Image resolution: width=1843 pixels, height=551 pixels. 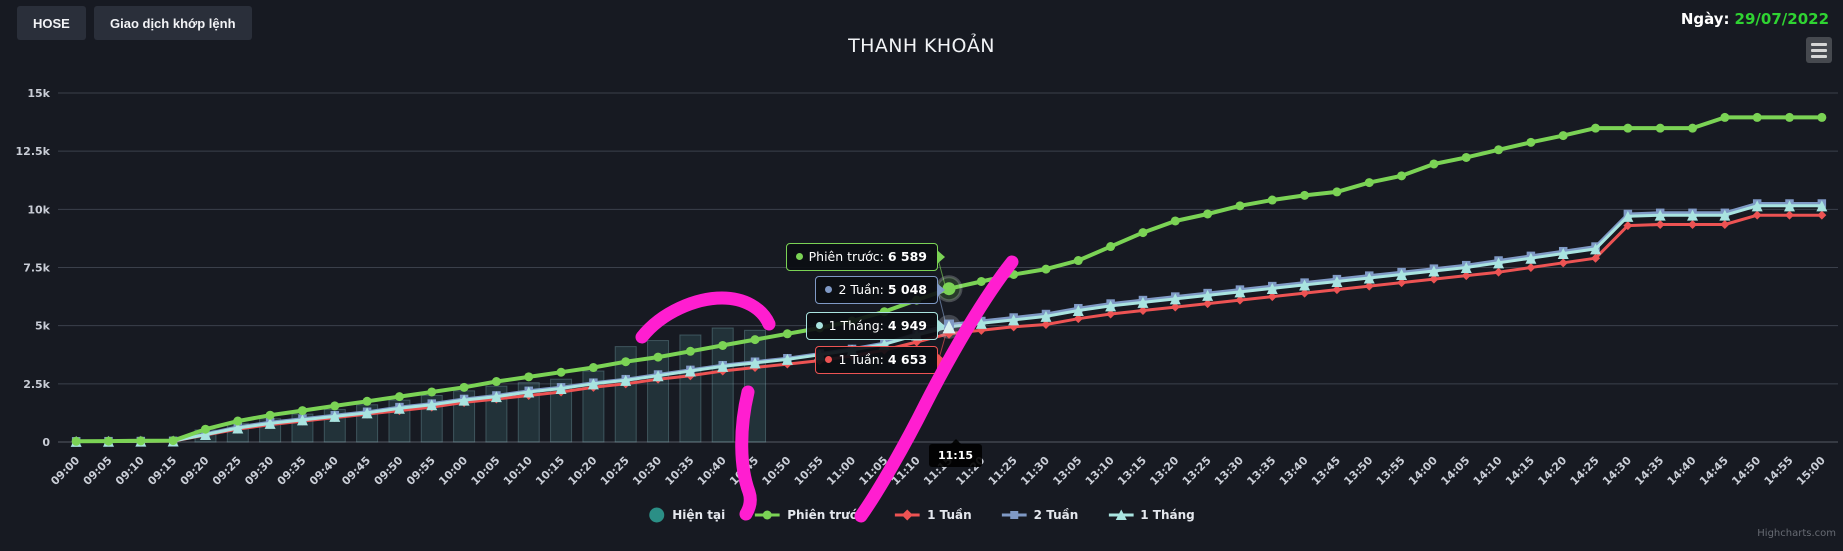 I want to click on tooltip-value: 4 949, so click(x=907, y=325).